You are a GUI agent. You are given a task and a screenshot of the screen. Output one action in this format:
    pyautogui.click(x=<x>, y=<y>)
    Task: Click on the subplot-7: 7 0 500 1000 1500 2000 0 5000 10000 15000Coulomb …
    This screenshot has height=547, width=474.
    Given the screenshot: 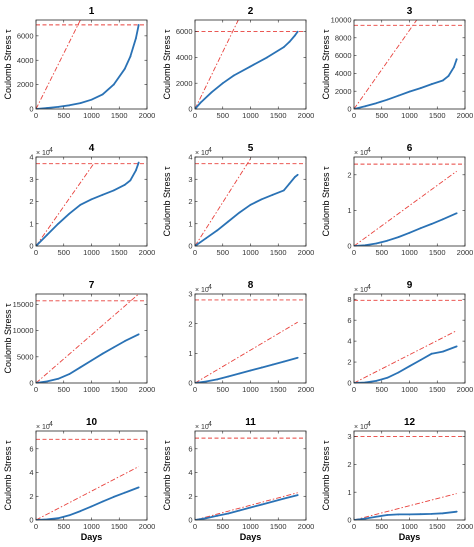 What is the action you would take?
    pyautogui.click(x=79, y=337)
    